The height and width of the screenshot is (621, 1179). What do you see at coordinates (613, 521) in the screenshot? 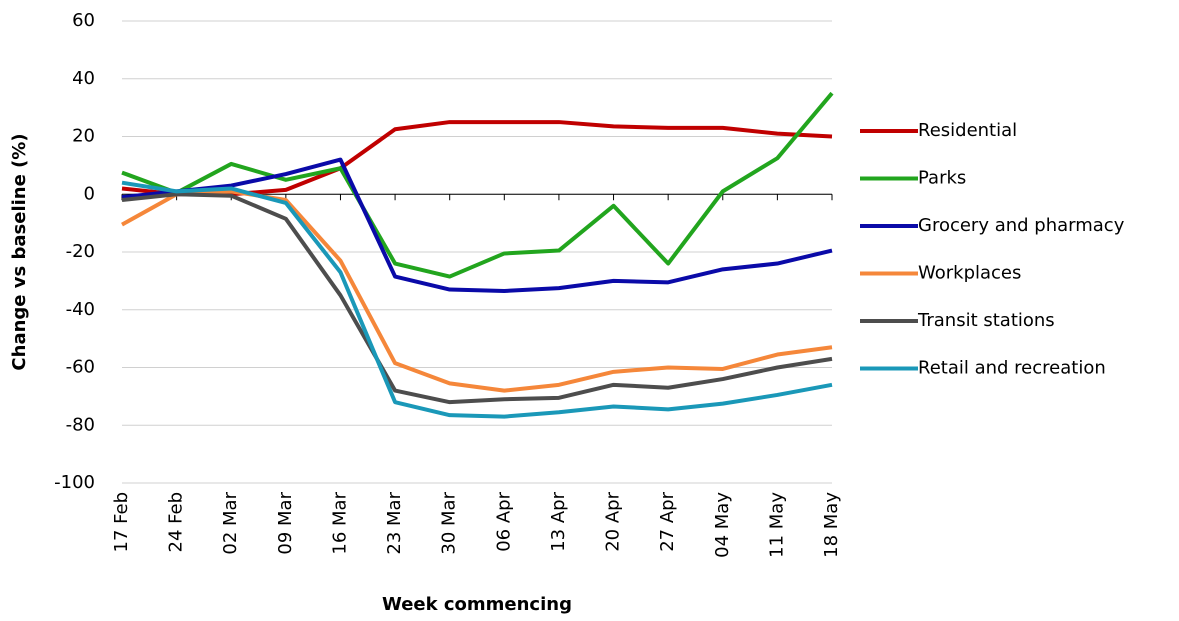
I see `x-tick-label: 20 Apr` at bounding box center [613, 521].